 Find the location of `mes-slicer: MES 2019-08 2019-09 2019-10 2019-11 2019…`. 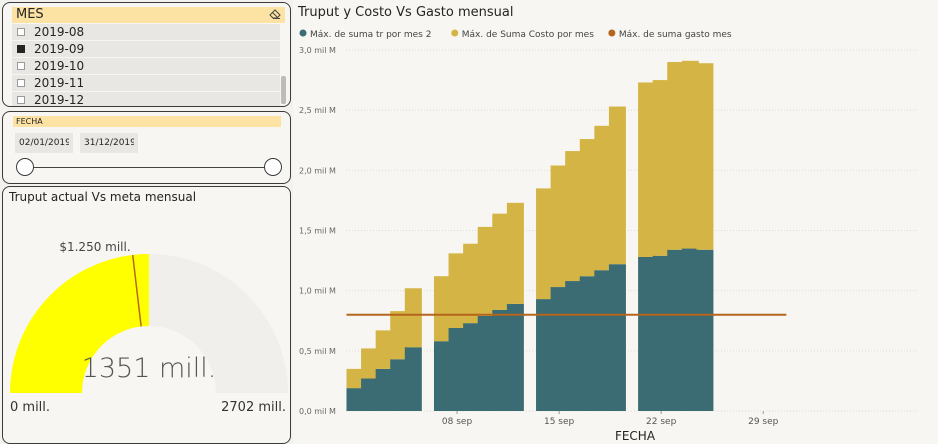

mes-slicer: MES 2019-08 2019-09 2019-10 2019-11 2019… is located at coordinates (146, 54).